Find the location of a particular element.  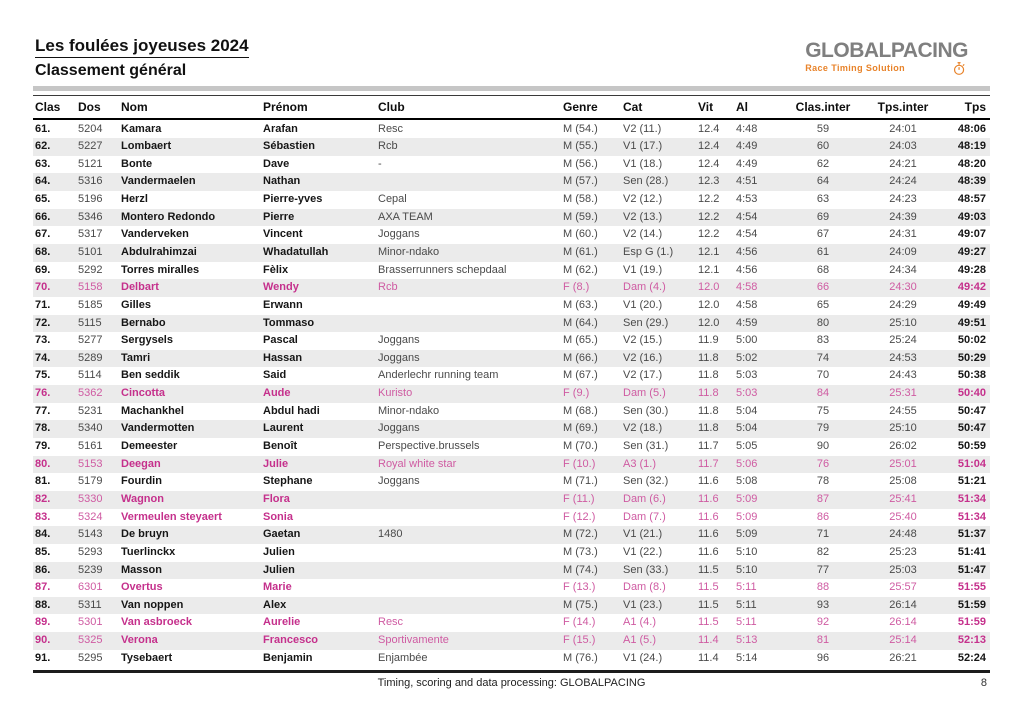

cell-clasinter: 80 is located at coordinates (823, 322).